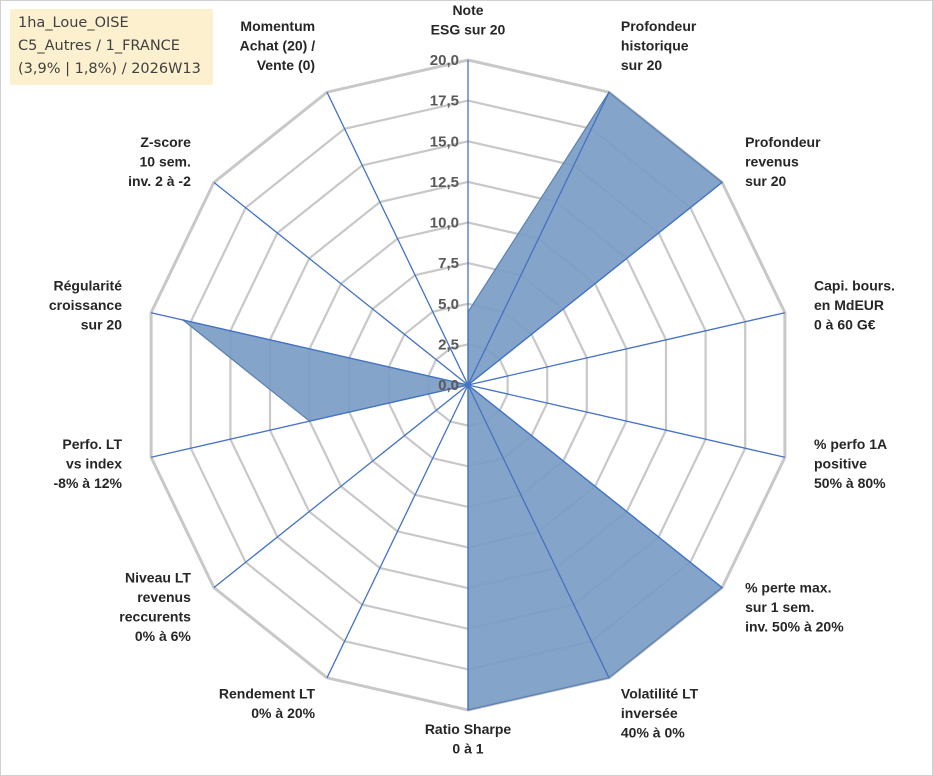  I want to click on axis-label-11-line-2: sur 20, so click(101, 324).